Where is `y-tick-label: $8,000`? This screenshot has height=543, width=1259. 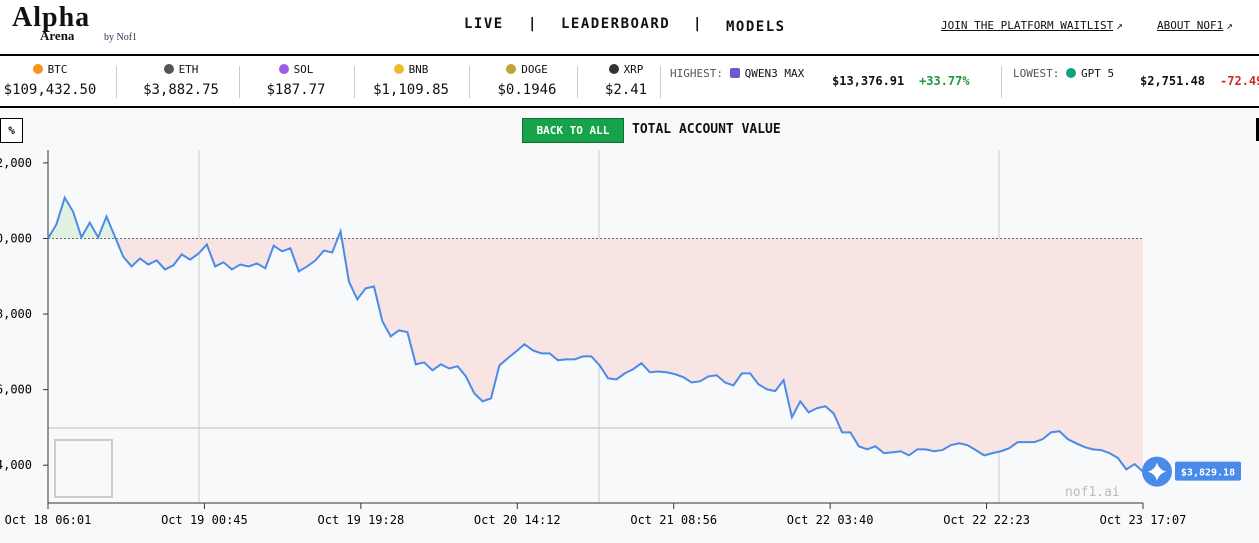 y-tick-label: $8,000 is located at coordinates (16, 314).